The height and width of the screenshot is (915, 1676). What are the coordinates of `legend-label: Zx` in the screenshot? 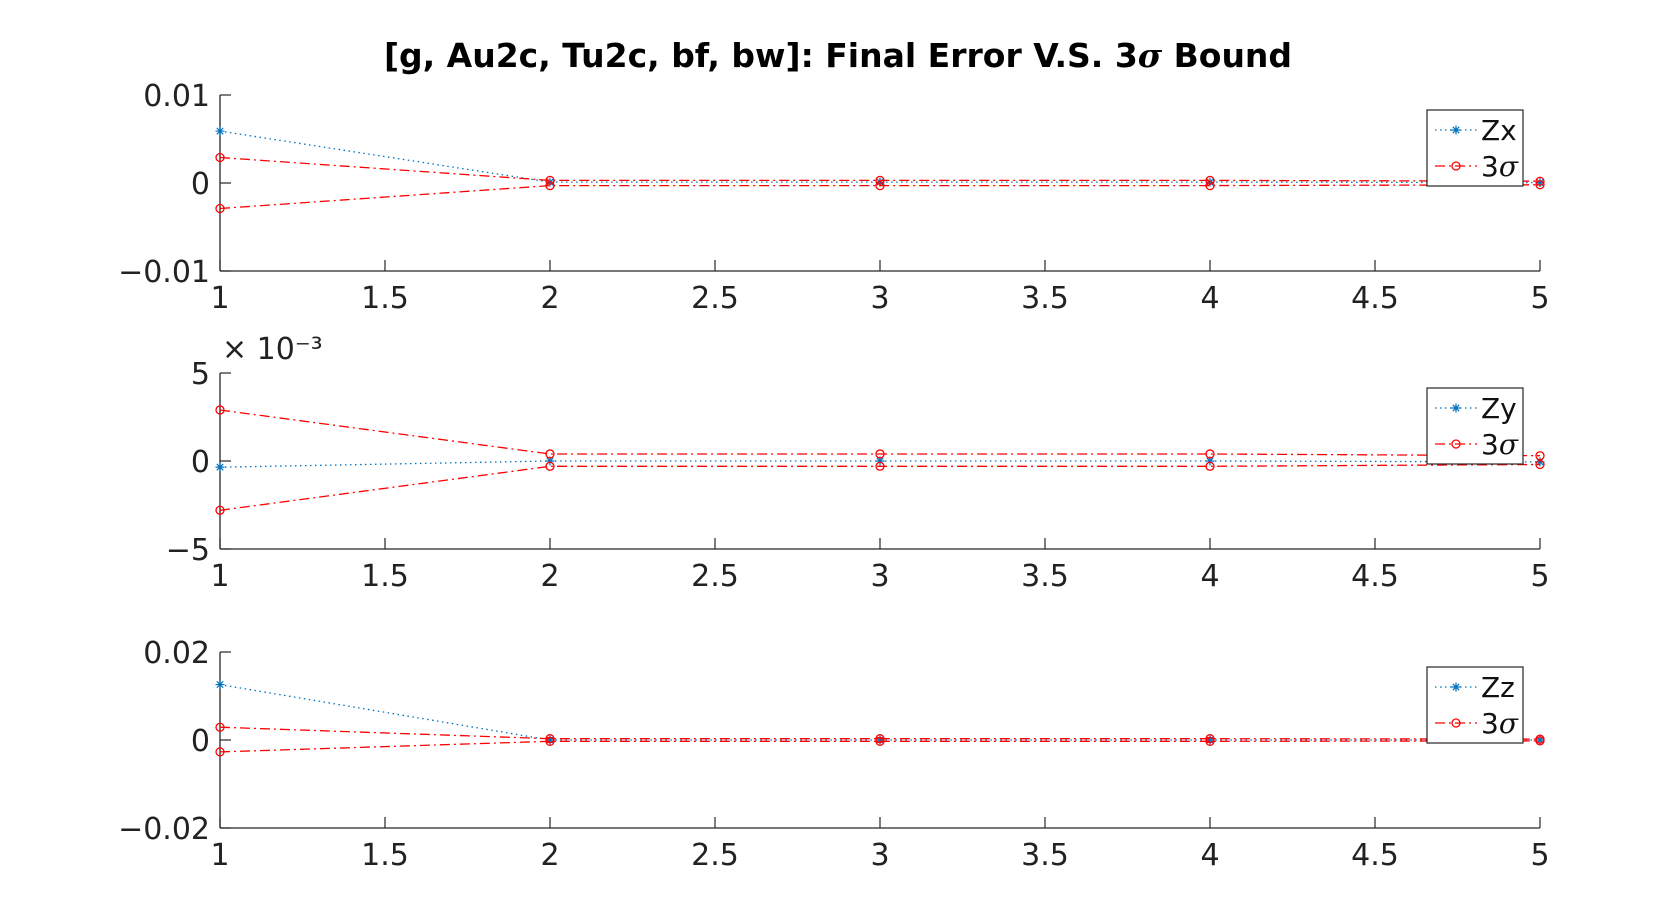 It's located at (1499, 130).